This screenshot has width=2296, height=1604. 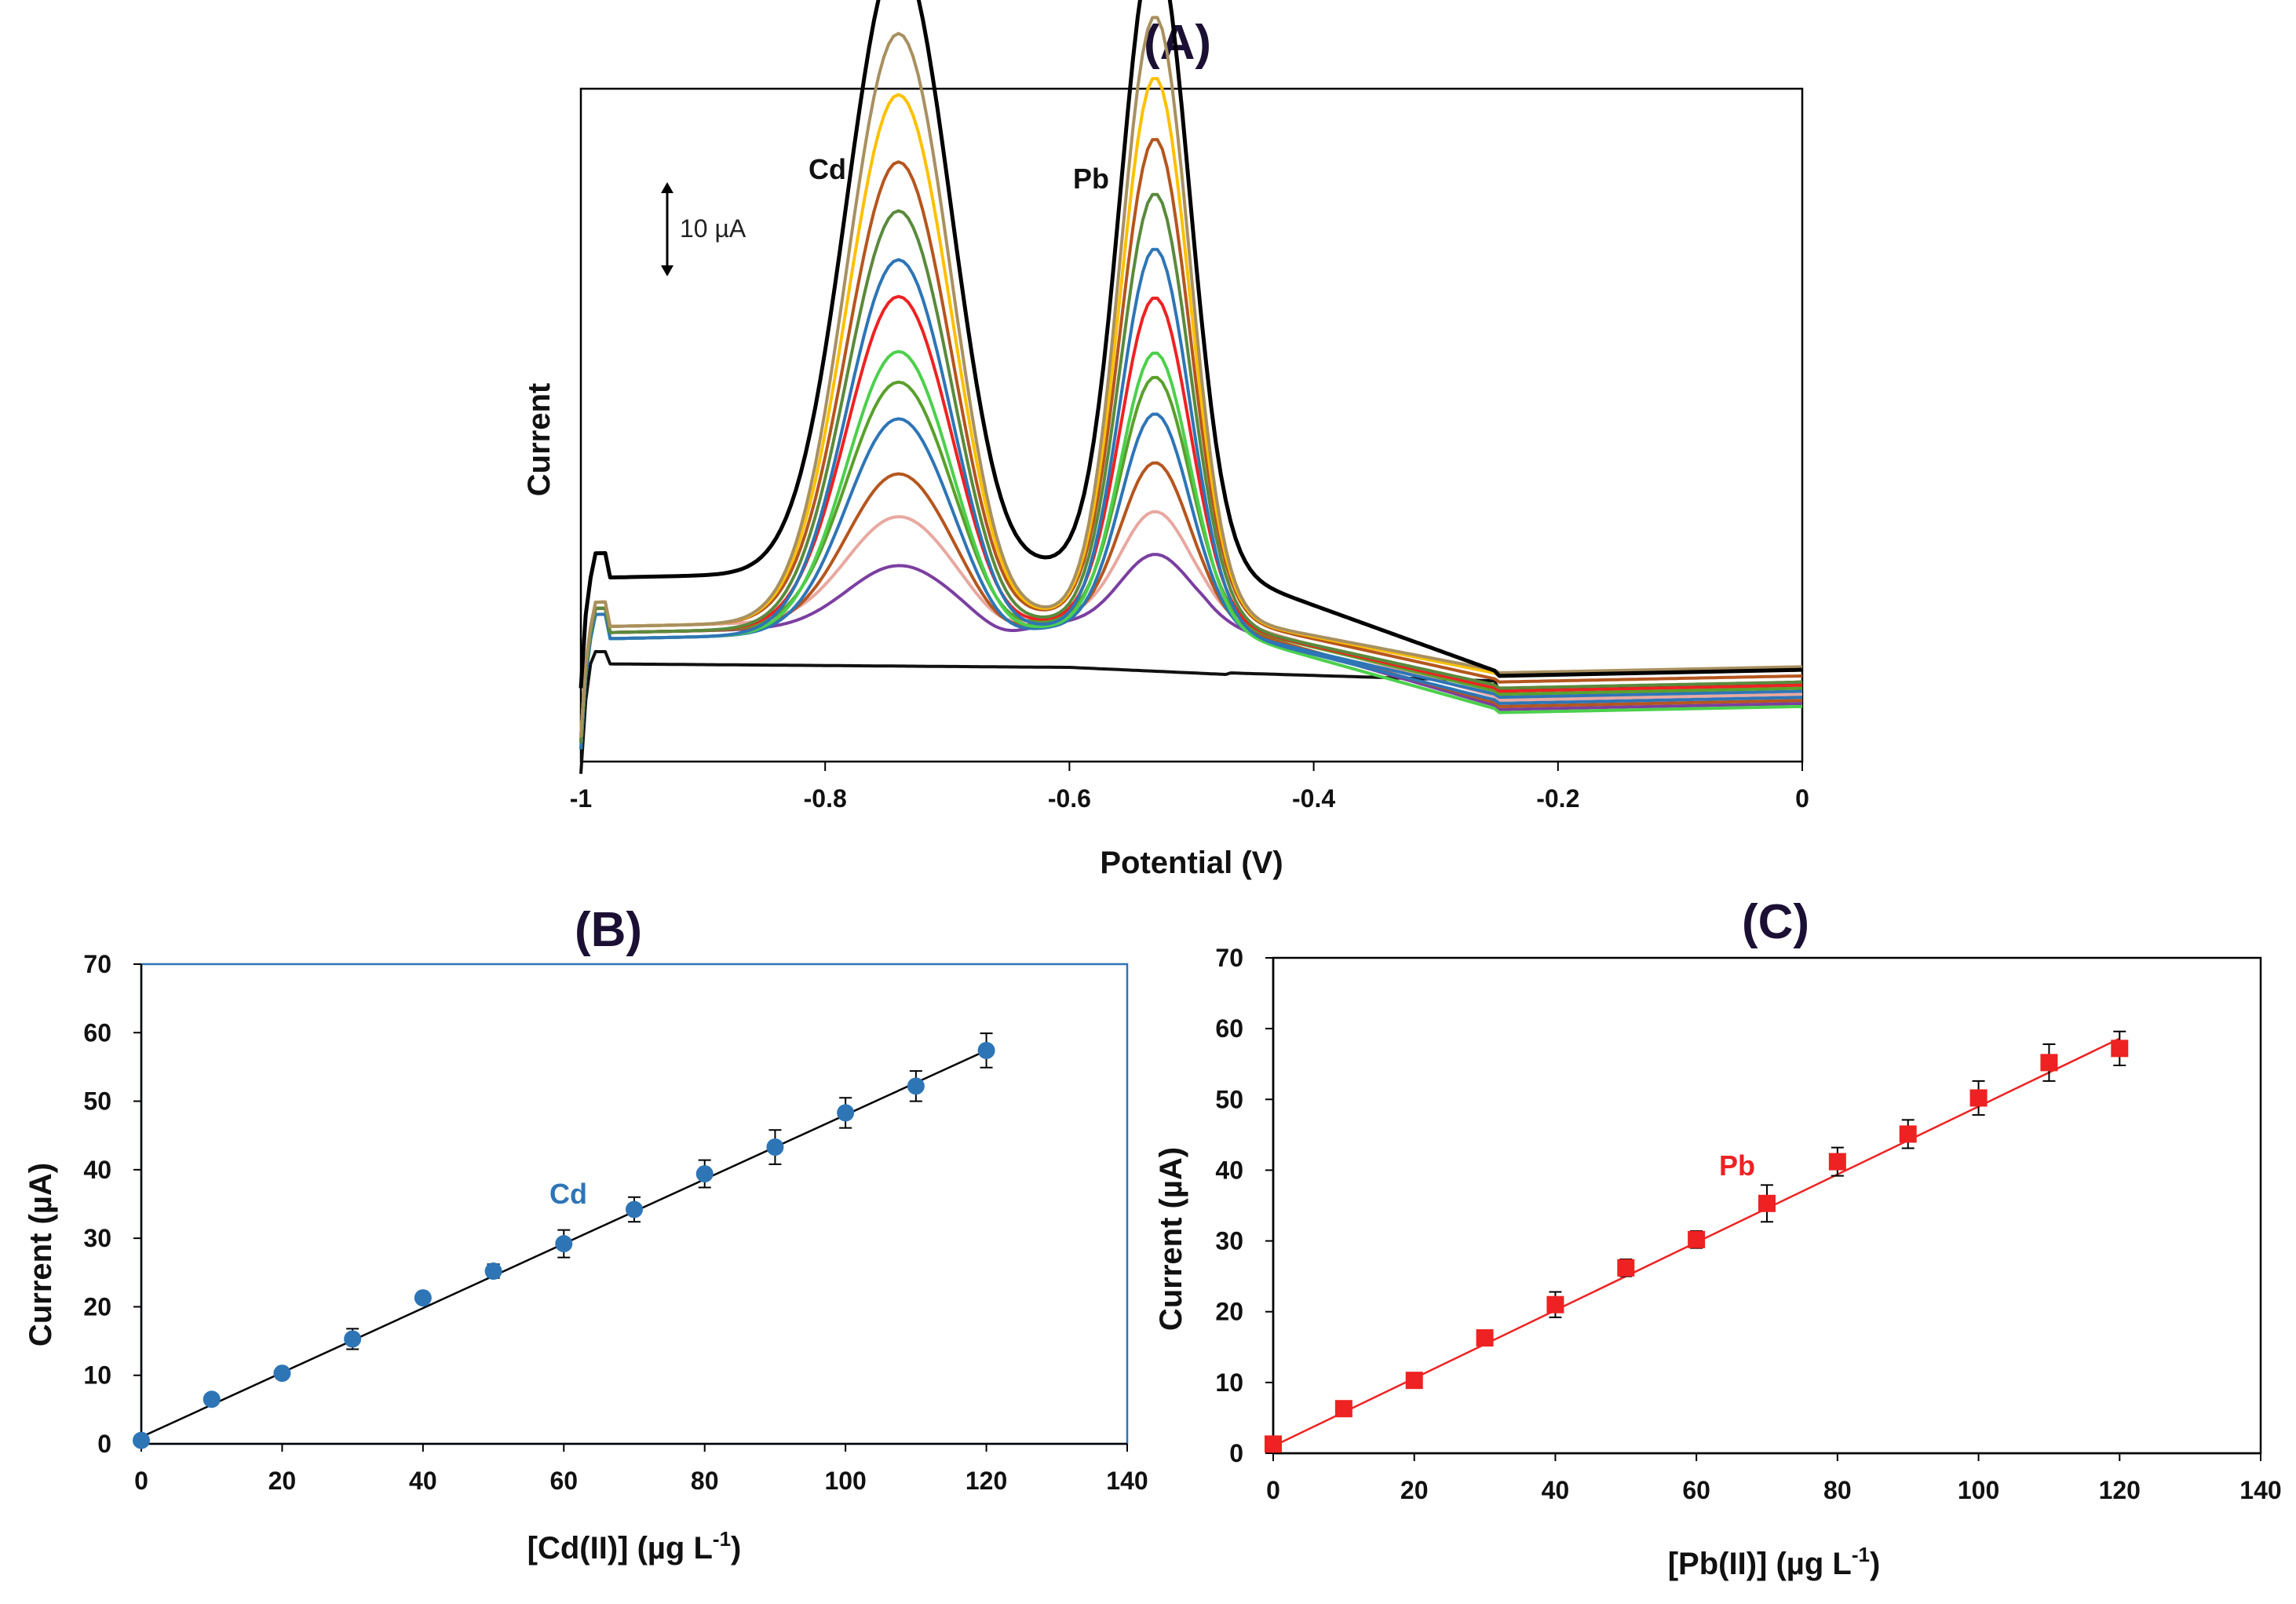 I want to click on pb-peak-label: Pb, so click(x=1091, y=179).